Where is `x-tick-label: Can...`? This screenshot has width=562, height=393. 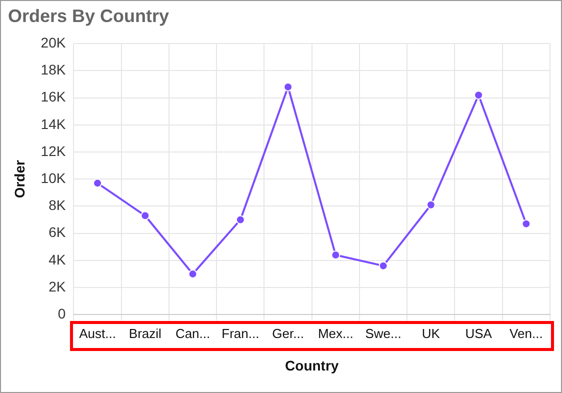 x-tick-label: Can... is located at coordinates (192, 333).